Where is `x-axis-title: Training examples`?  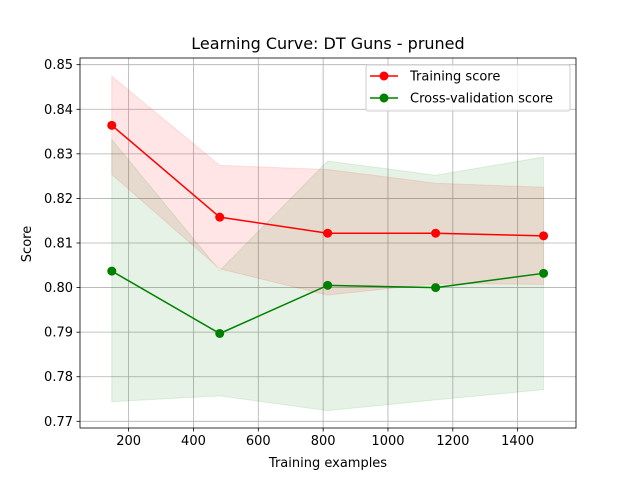
x-axis-title: Training examples is located at coordinates (327, 463).